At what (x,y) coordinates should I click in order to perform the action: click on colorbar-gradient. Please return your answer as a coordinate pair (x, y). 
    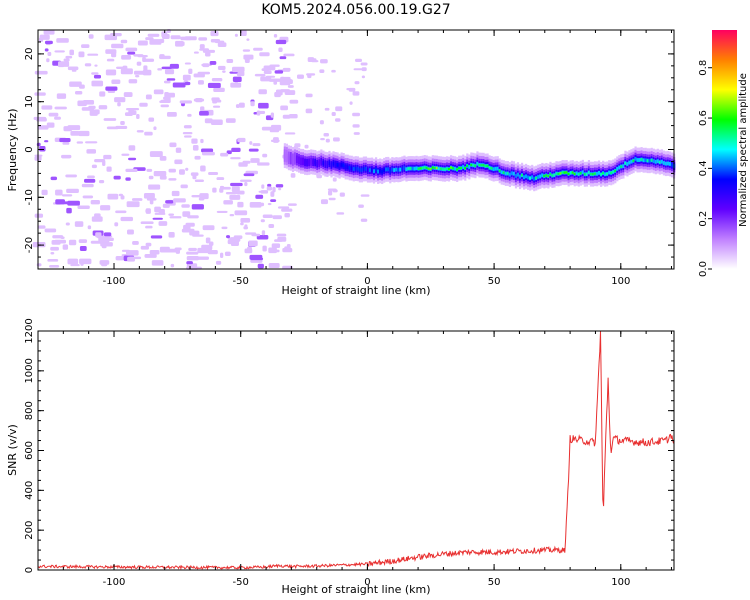
    Looking at the image, I should click on (724, 149).